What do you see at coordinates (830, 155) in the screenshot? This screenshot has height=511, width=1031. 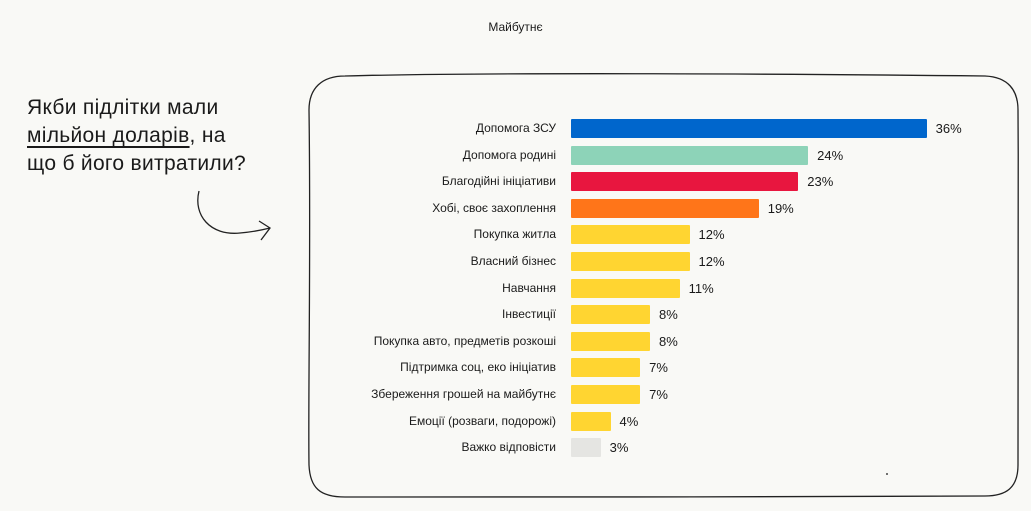 I see `value-label: 24%` at bounding box center [830, 155].